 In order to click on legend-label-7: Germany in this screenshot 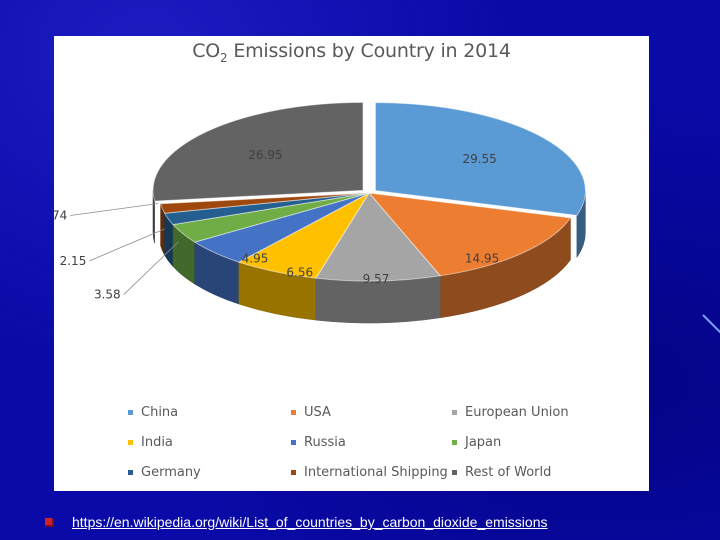, I will do `click(171, 472)`.